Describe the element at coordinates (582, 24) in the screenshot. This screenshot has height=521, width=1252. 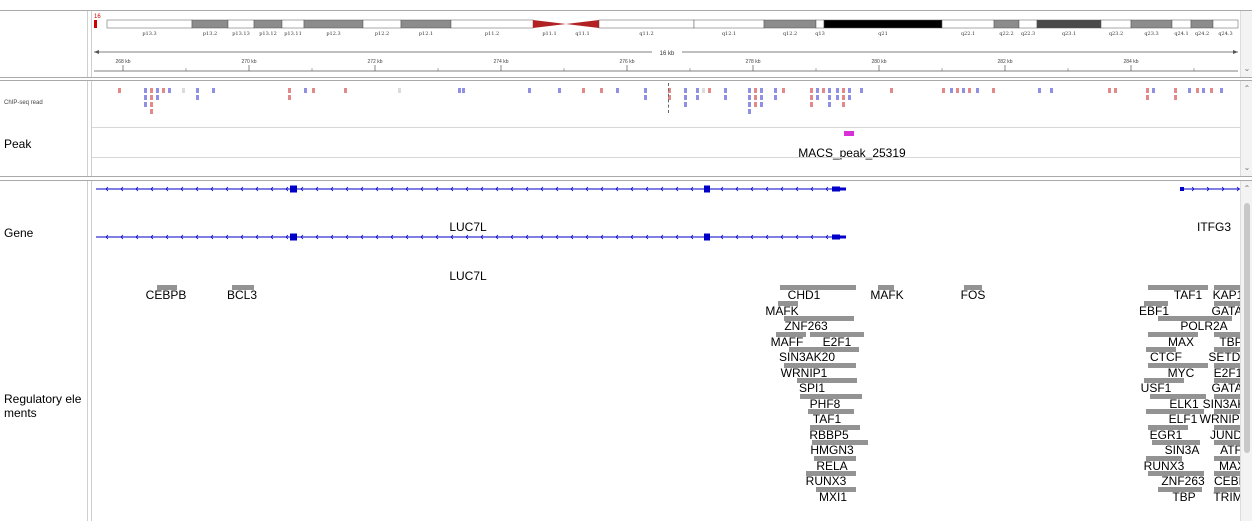
I see `centromere-band` at that location.